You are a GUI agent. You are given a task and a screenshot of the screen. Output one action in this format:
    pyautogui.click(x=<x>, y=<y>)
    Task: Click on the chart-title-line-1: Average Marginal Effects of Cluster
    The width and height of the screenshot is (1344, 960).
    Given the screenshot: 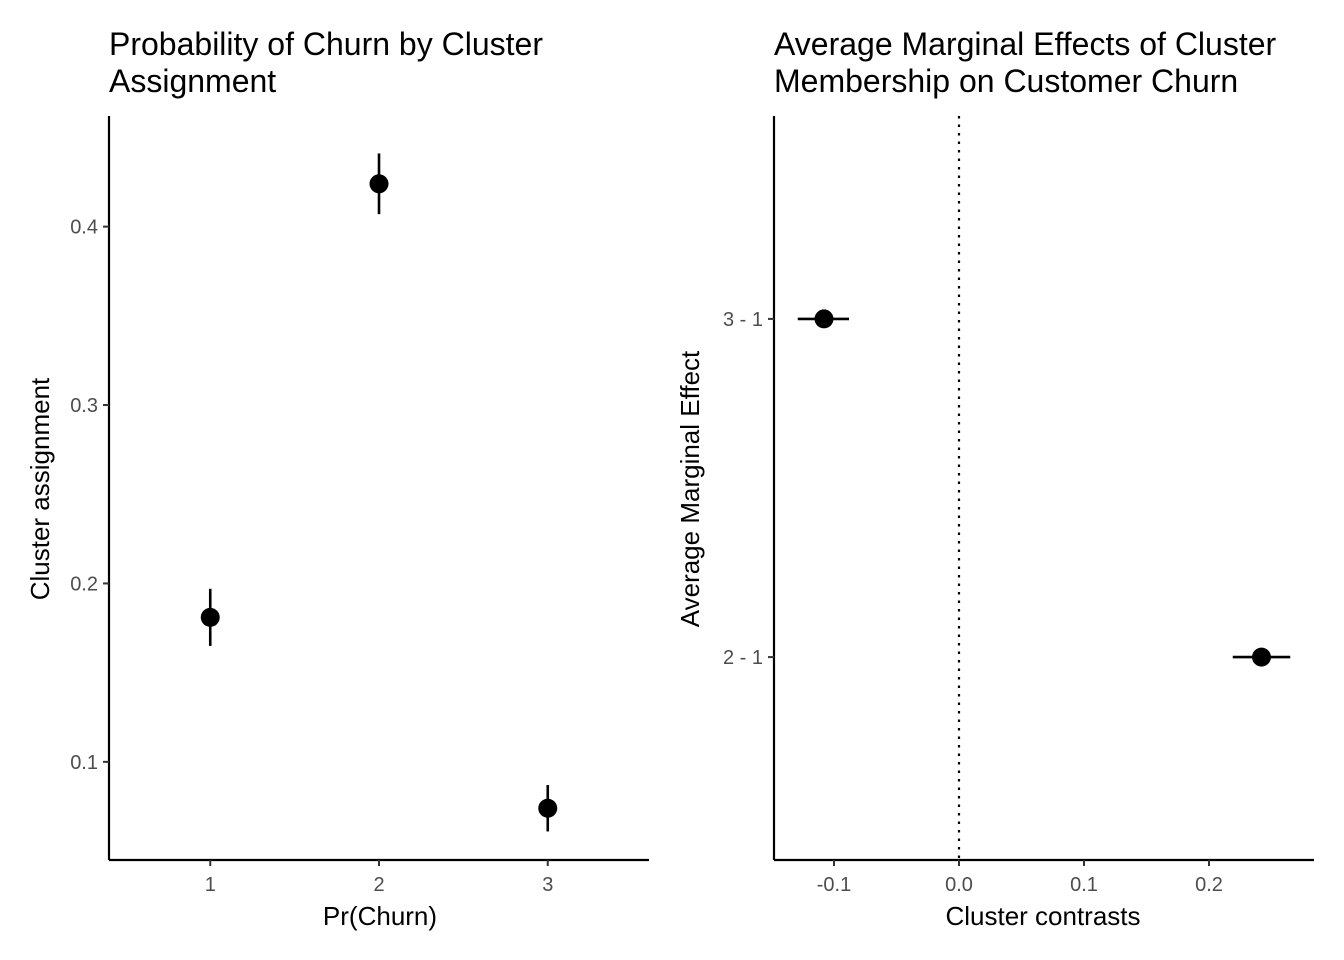 What is the action you would take?
    pyautogui.click(x=1025, y=44)
    